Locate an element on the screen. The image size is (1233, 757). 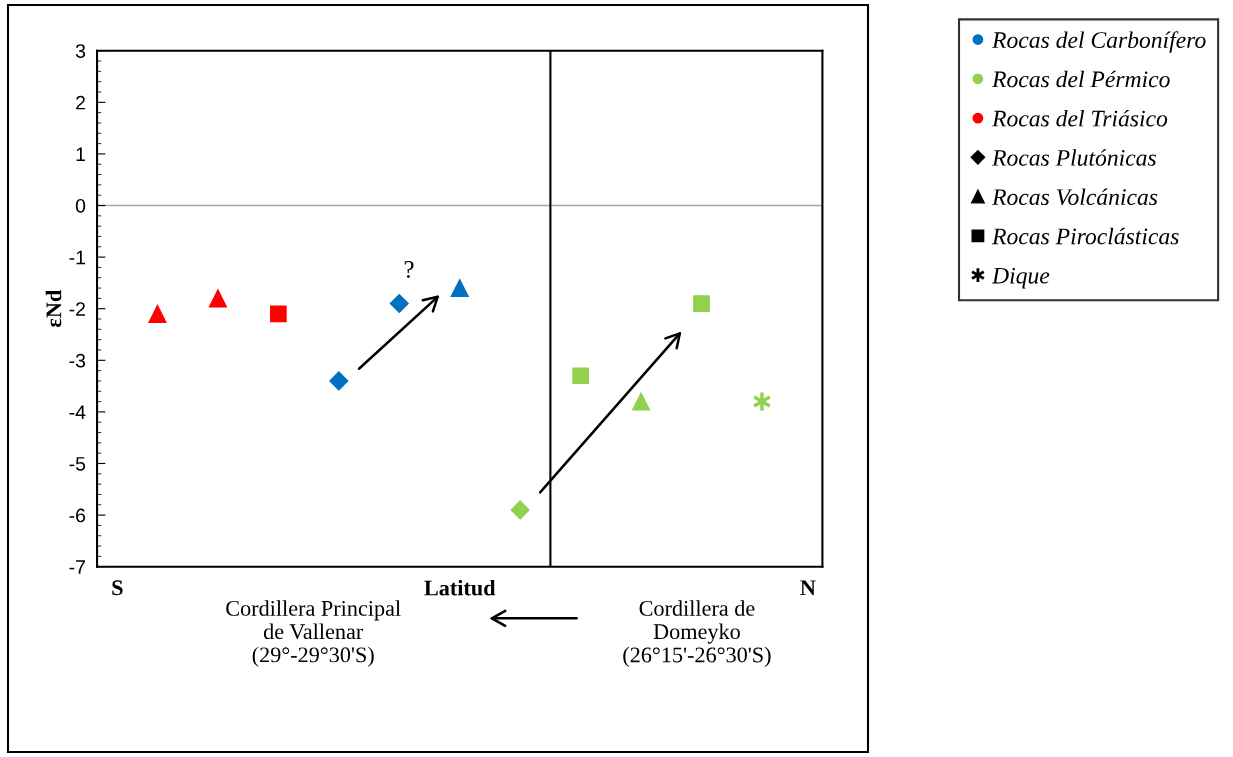
legend-label: Rocas del Carbonífero is located at coordinates (1098, 42).